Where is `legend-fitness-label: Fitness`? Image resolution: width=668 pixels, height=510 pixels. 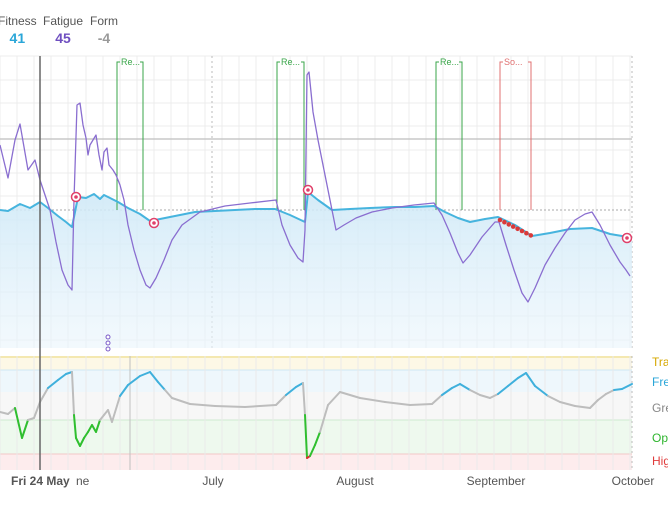 legend-fitness-label: Fitness is located at coordinates (18, 21).